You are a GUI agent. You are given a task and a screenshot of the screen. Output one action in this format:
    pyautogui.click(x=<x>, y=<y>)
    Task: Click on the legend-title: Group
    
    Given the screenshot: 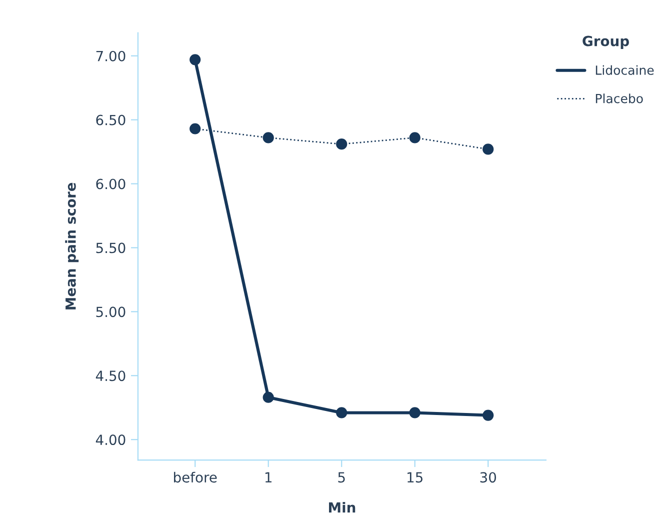 What is the action you would take?
    pyautogui.click(x=605, y=42)
    